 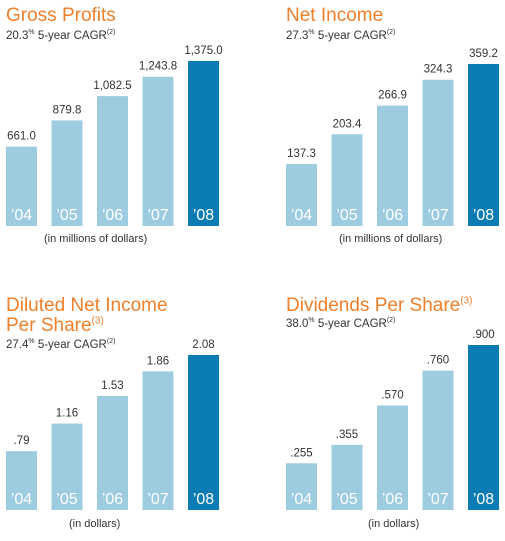 What do you see at coordinates (158, 67) in the screenshot?
I see `data-label-3: 1,243.8` at bounding box center [158, 67].